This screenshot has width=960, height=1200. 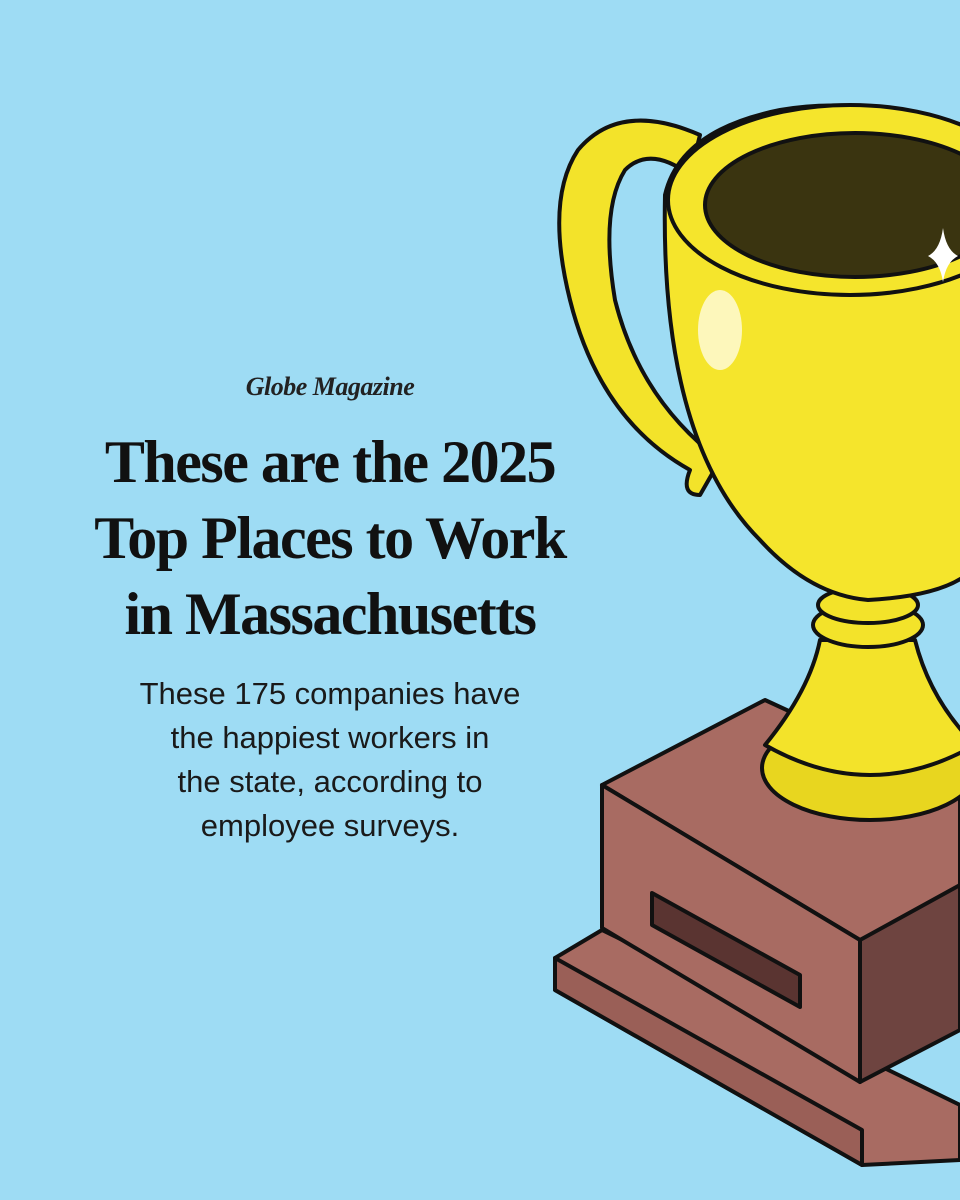 I want to click on subheadline-line: These 175 companies have, so click(x=330, y=693).